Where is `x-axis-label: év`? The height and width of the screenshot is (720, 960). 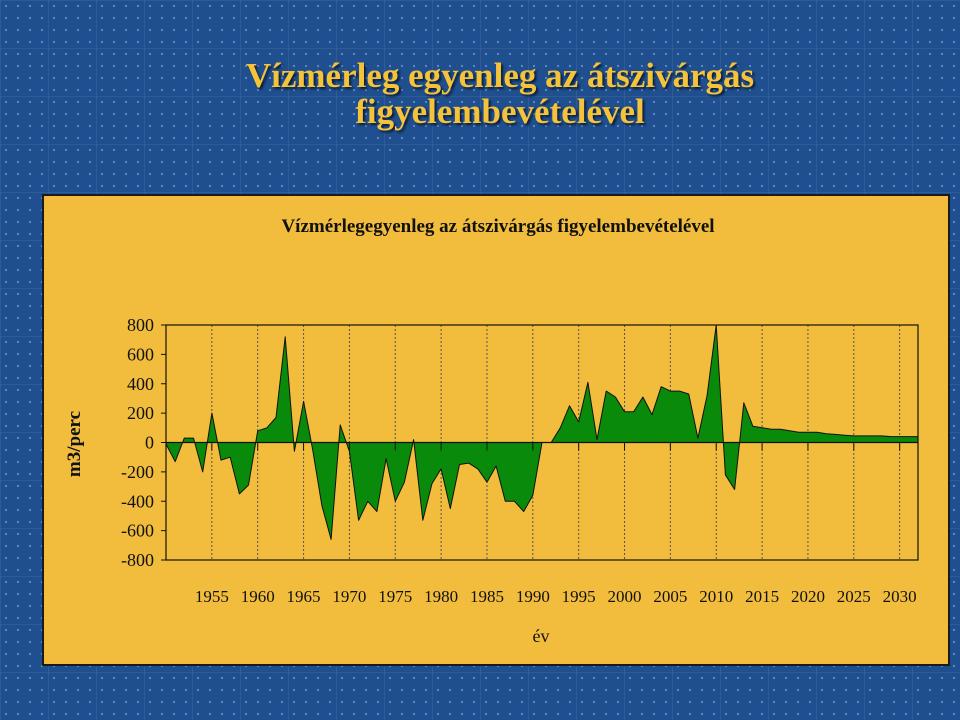
x-axis-label: év is located at coordinates (541, 636).